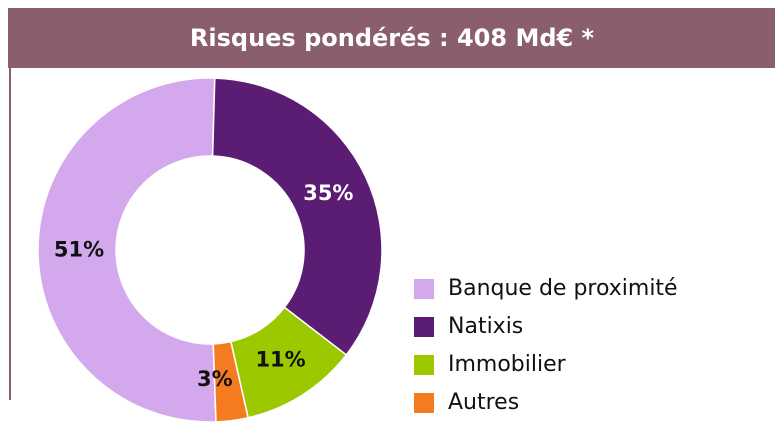  Describe the element at coordinates (485, 326) in the screenshot. I see `legend-label: Natixis` at that location.